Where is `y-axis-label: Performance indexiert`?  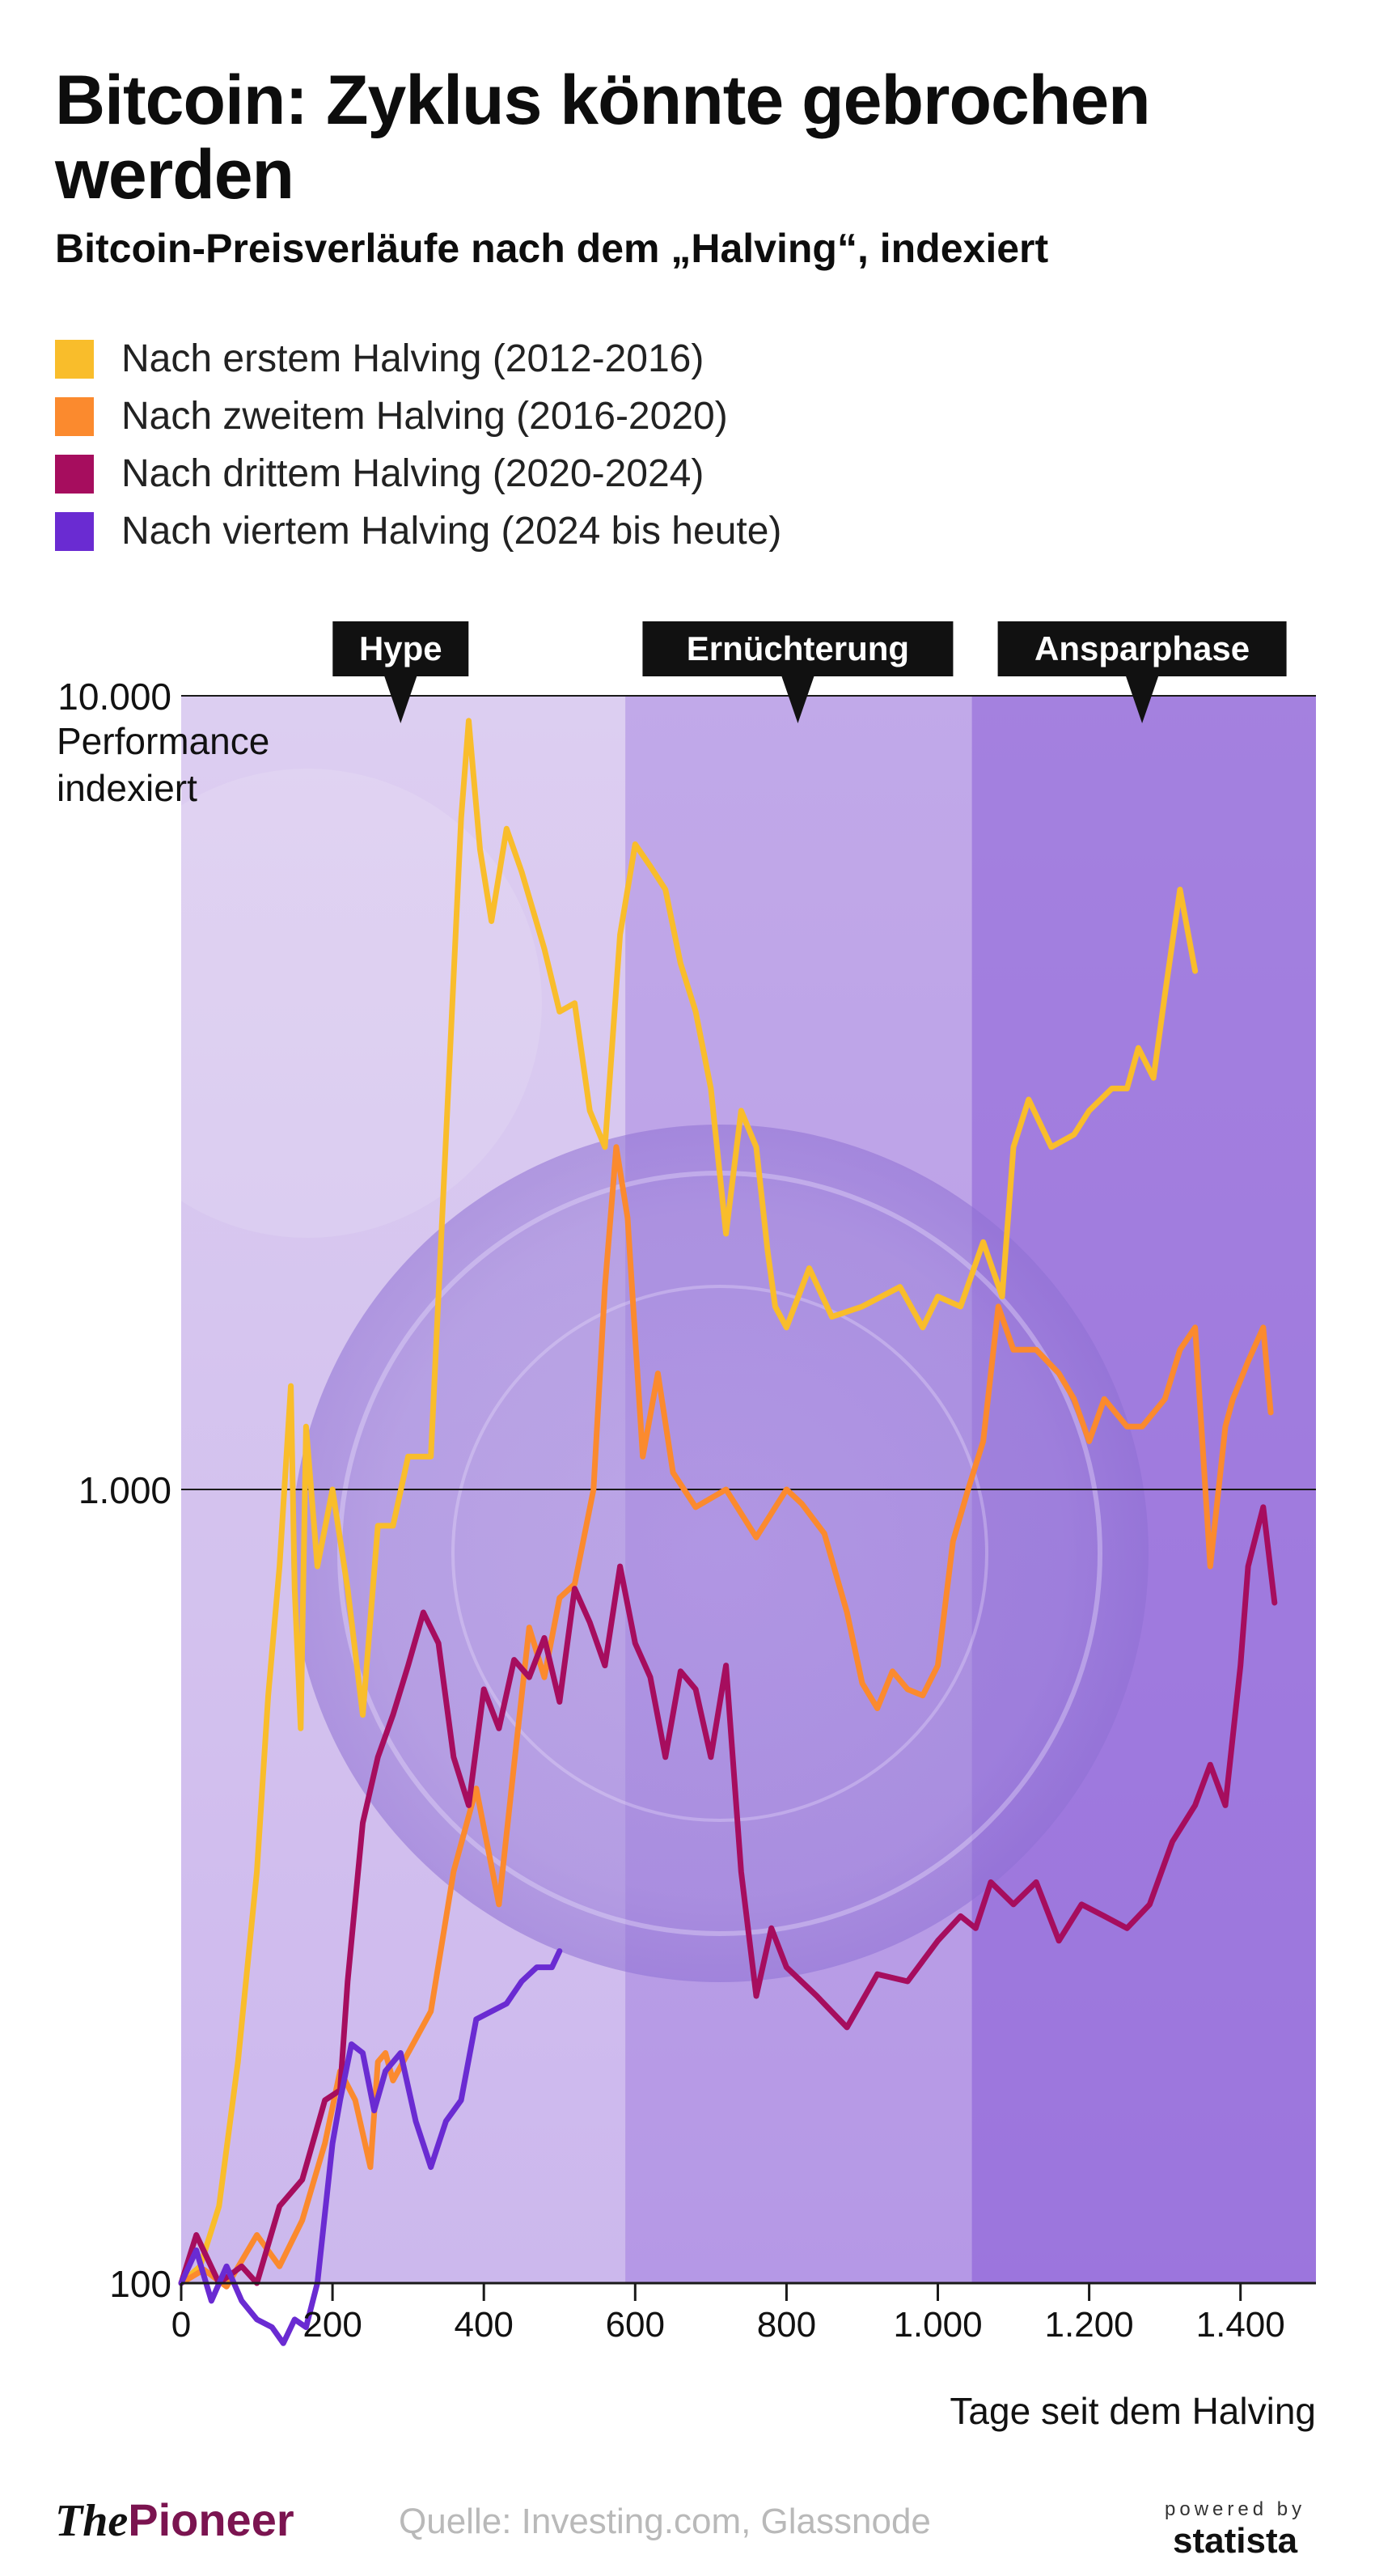
y-axis-label: Performance indexiert is located at coordinates (163, 764).